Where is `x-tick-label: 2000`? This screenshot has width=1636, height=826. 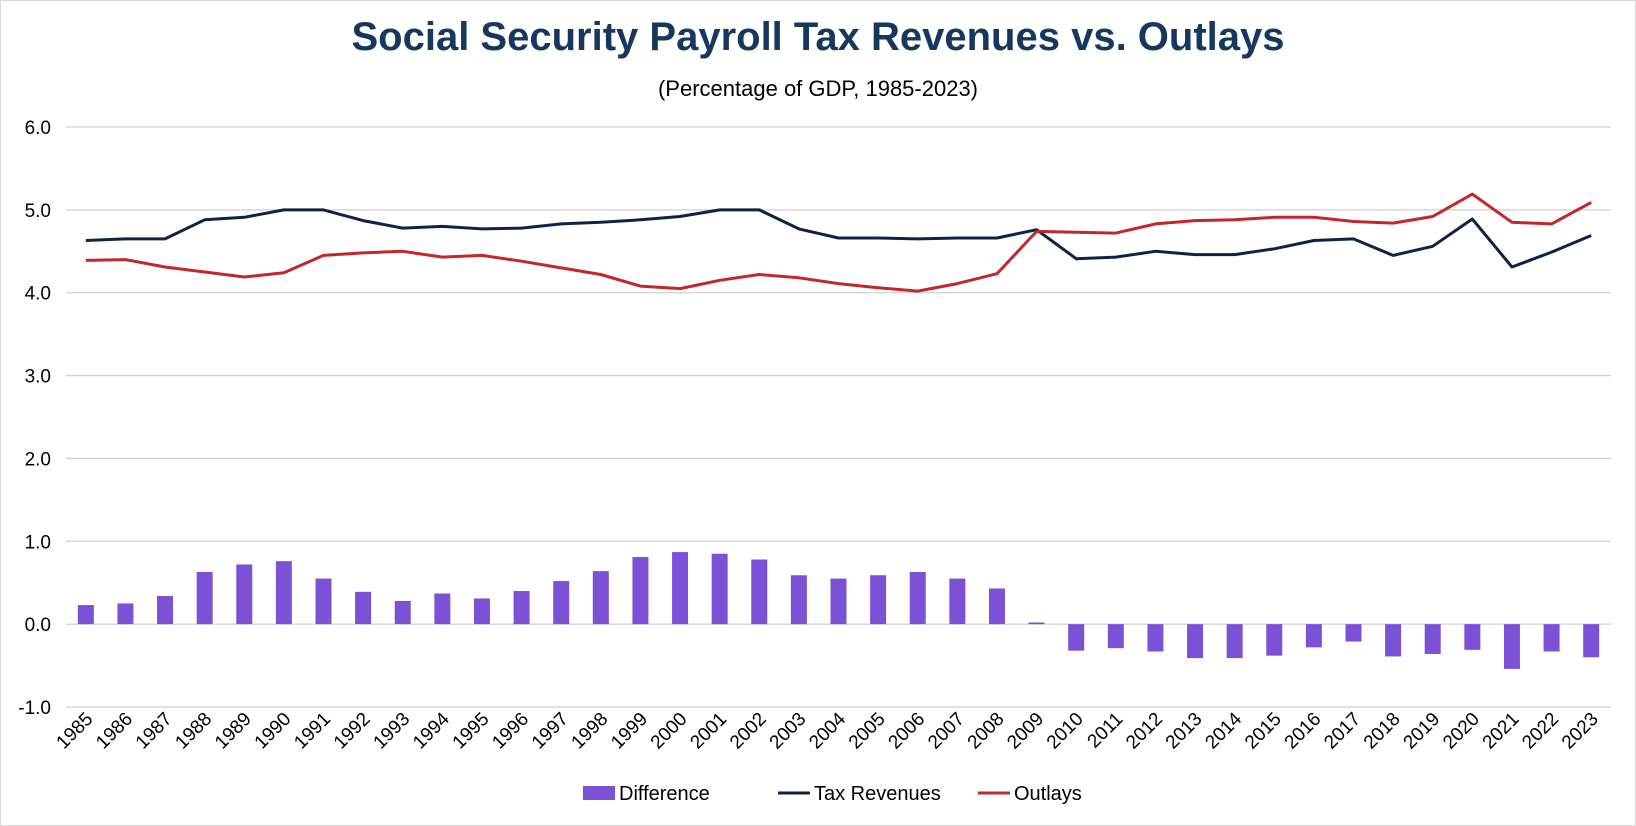
x-tick-label: 2000 is located at coordinates (669, 731).